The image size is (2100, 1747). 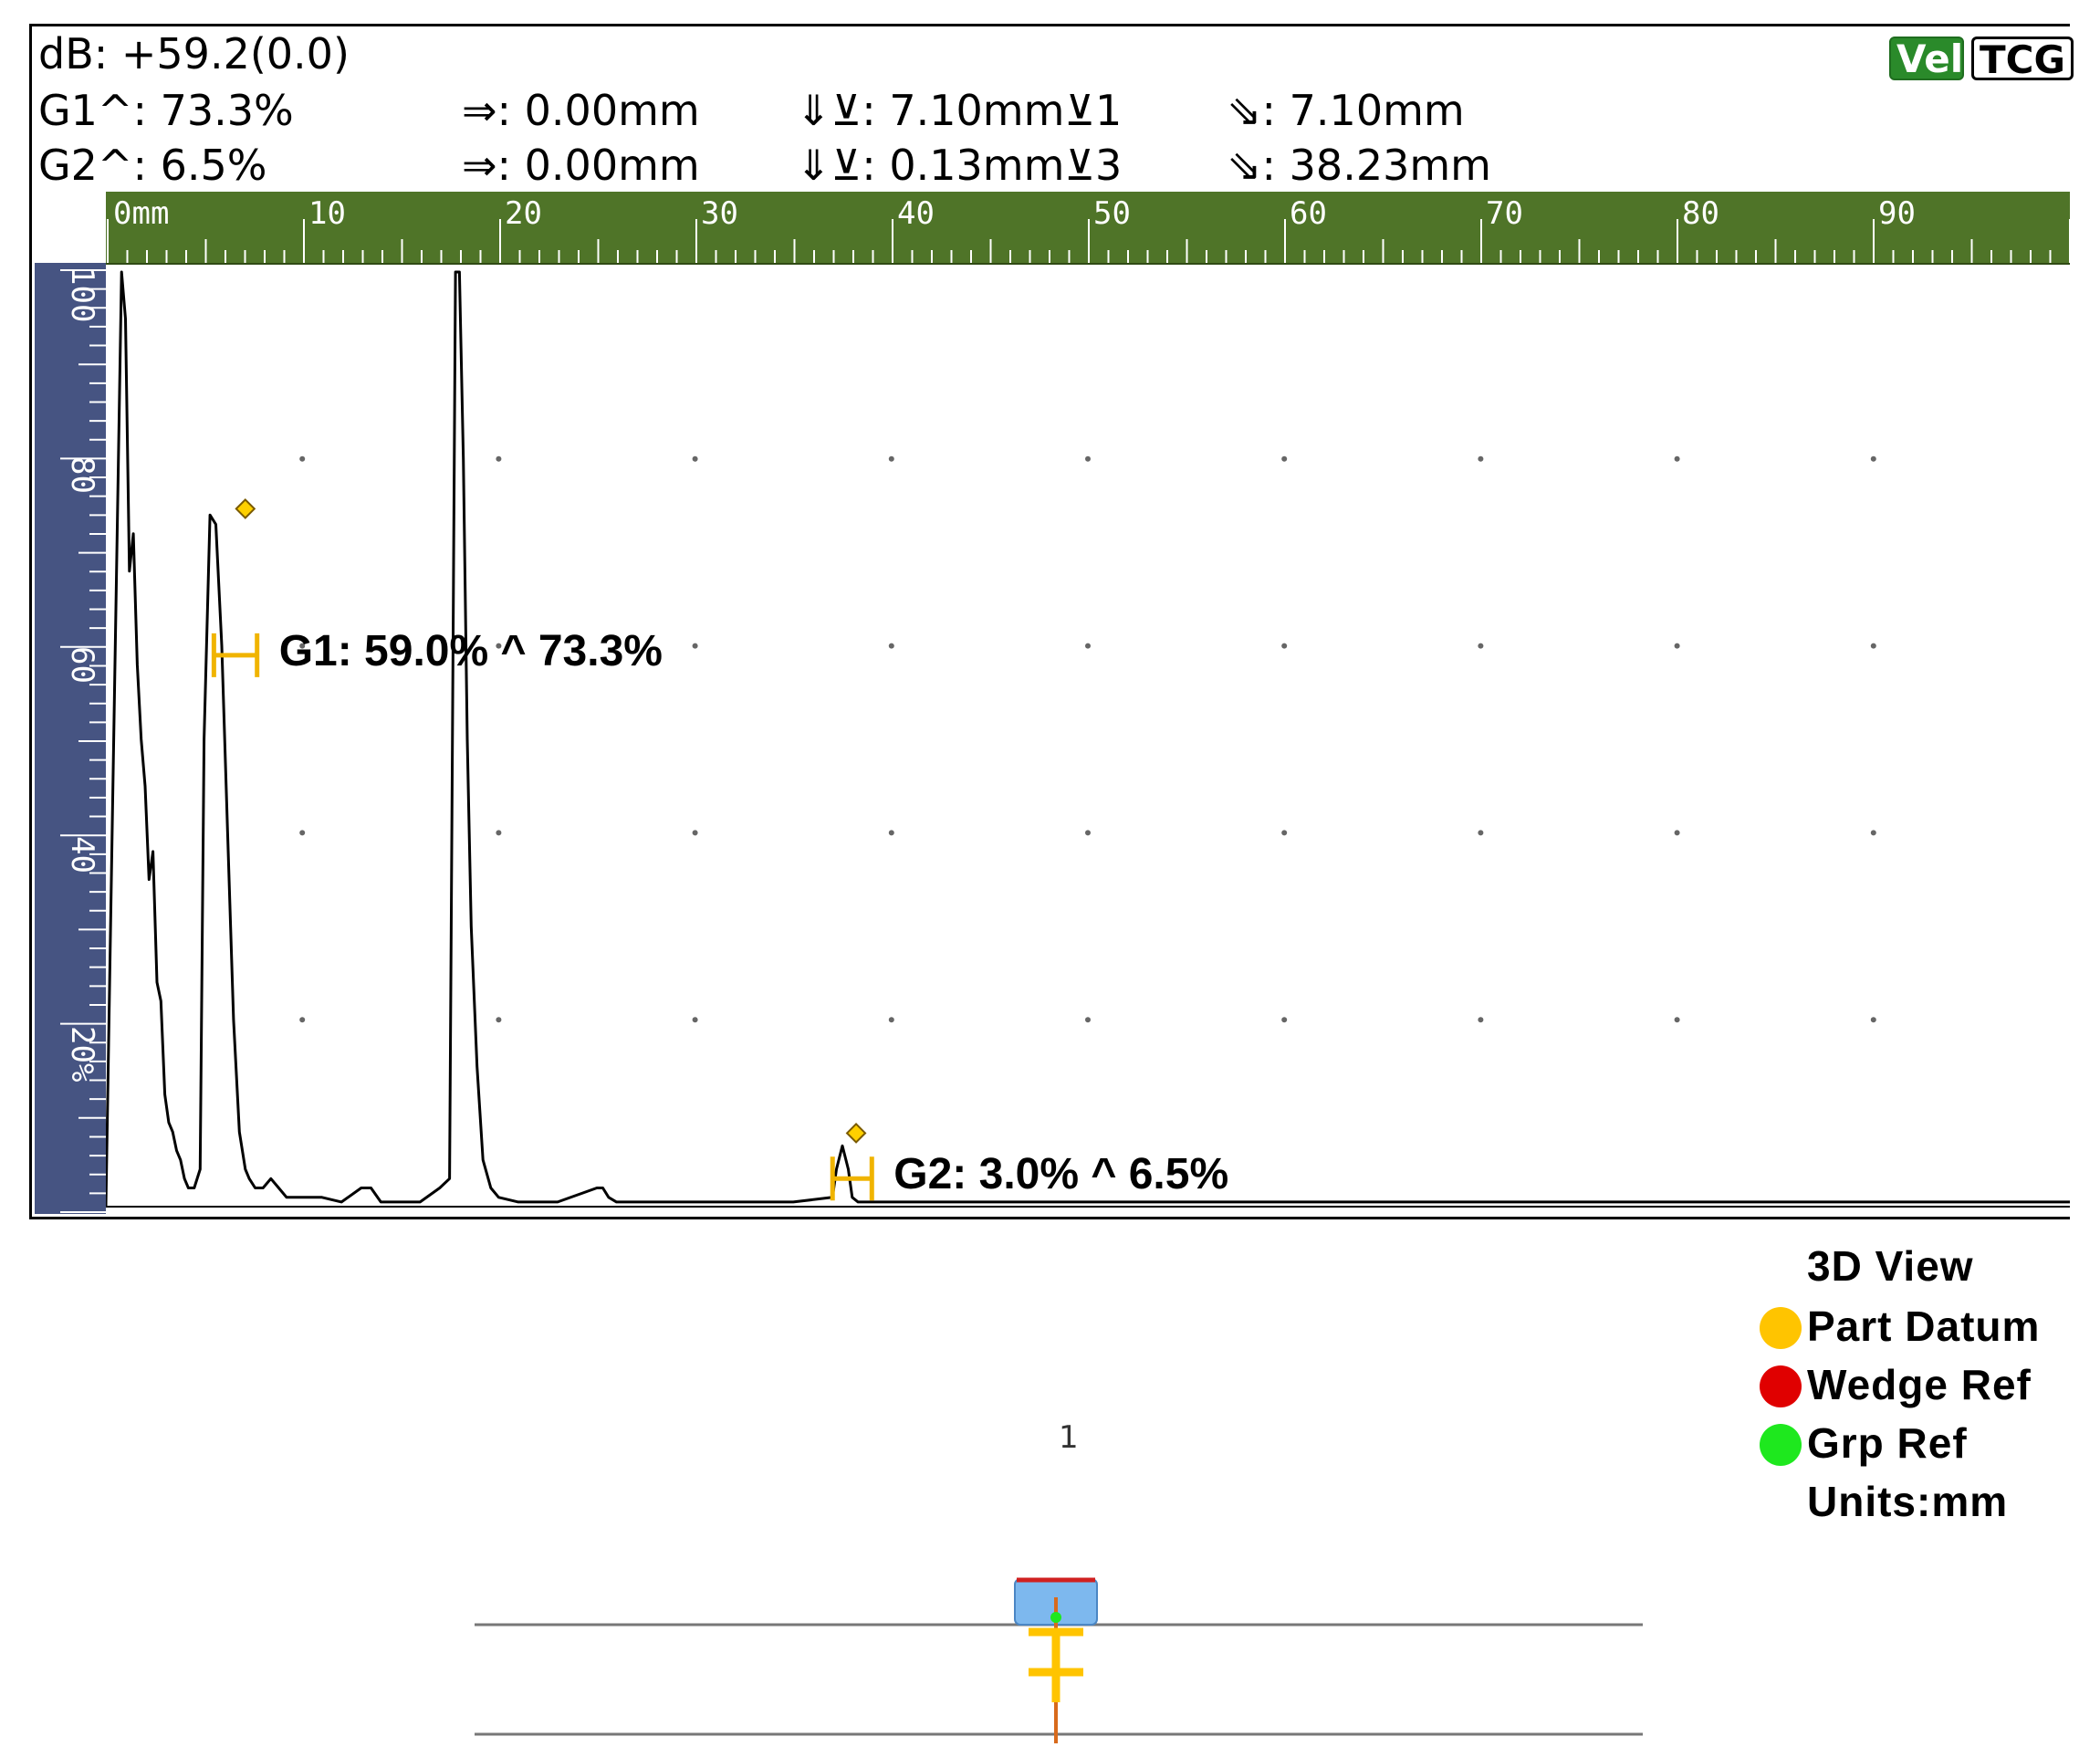 What do you see at coordinates (1112, 213) in the screenshot?
I see `h-ruler-label: 50` at bounding box center [1112, 213].